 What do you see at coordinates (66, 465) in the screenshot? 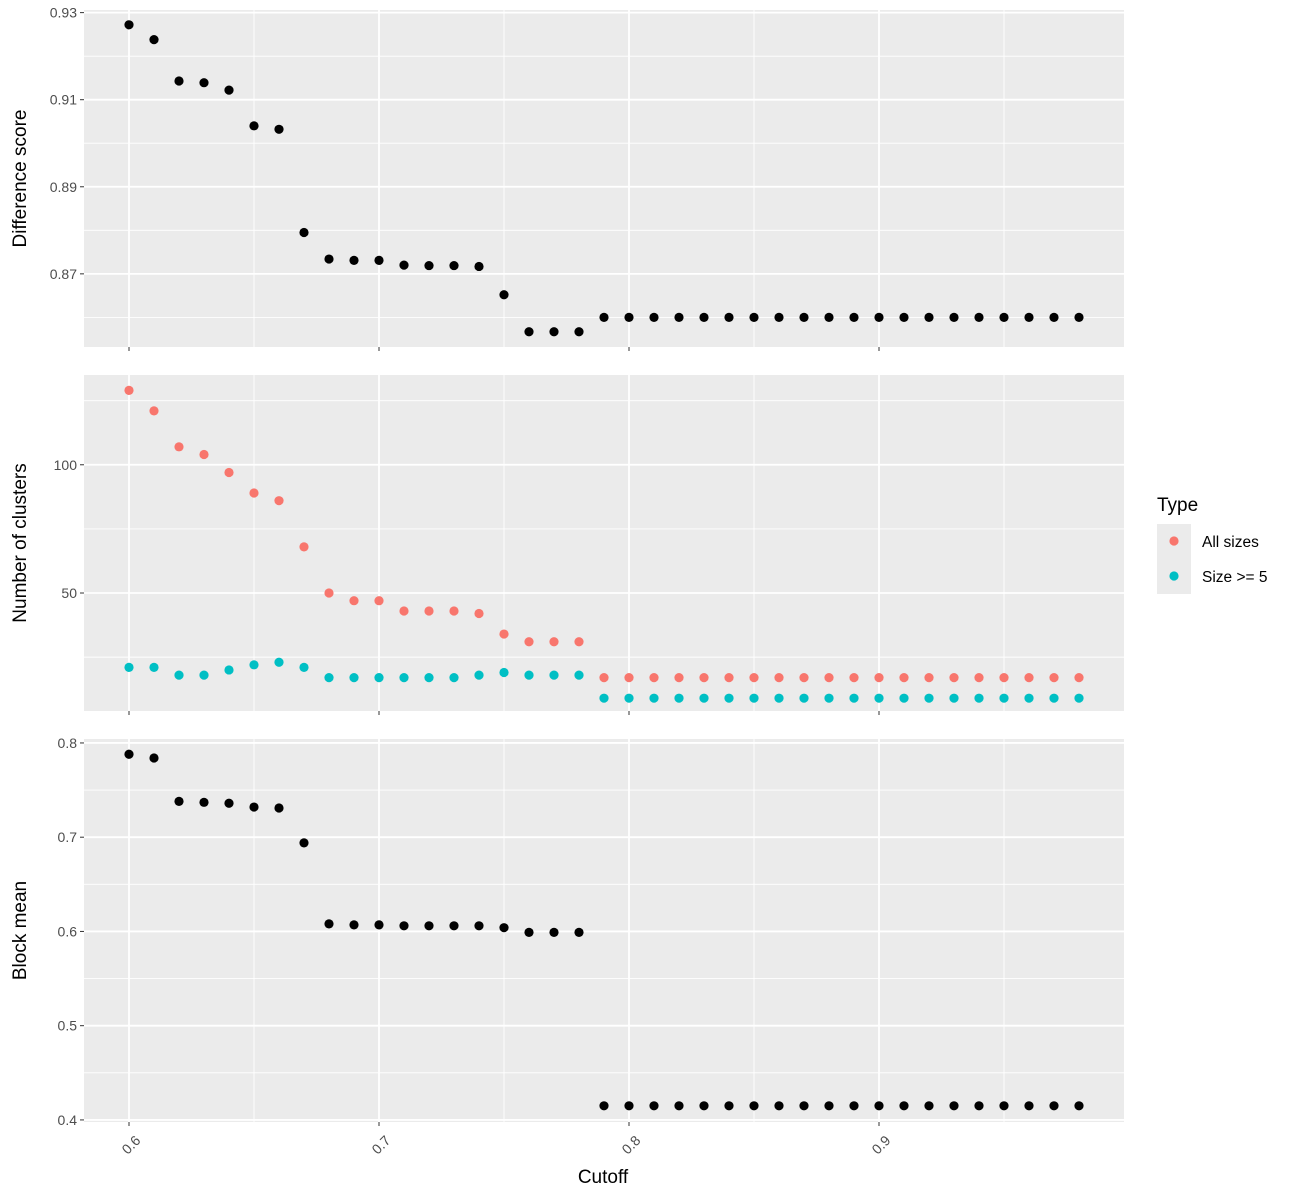
I see `y-tick-label: 100` at bounding box center [66, 465].